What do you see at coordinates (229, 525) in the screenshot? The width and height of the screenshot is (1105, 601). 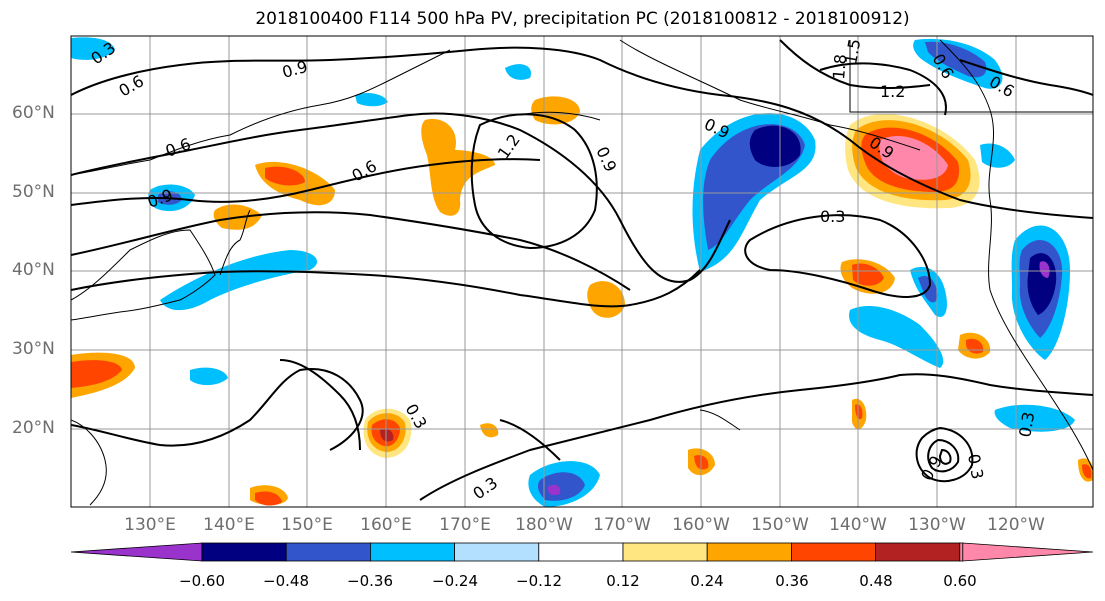 I see `lon-label: 140°E` at bounding box center [229, 525].